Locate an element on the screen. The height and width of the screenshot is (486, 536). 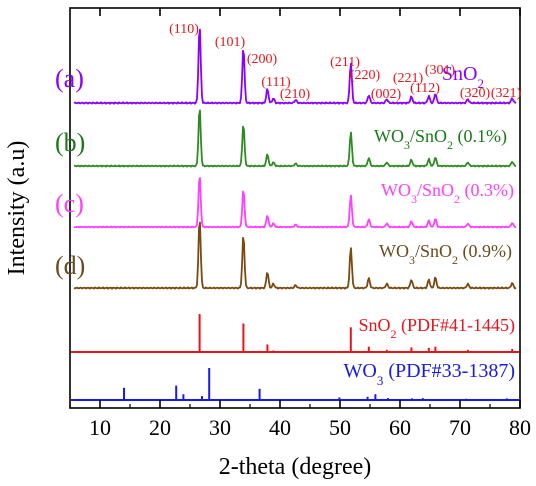
peak-annotation: (321) is located at coordinates (506, 93).